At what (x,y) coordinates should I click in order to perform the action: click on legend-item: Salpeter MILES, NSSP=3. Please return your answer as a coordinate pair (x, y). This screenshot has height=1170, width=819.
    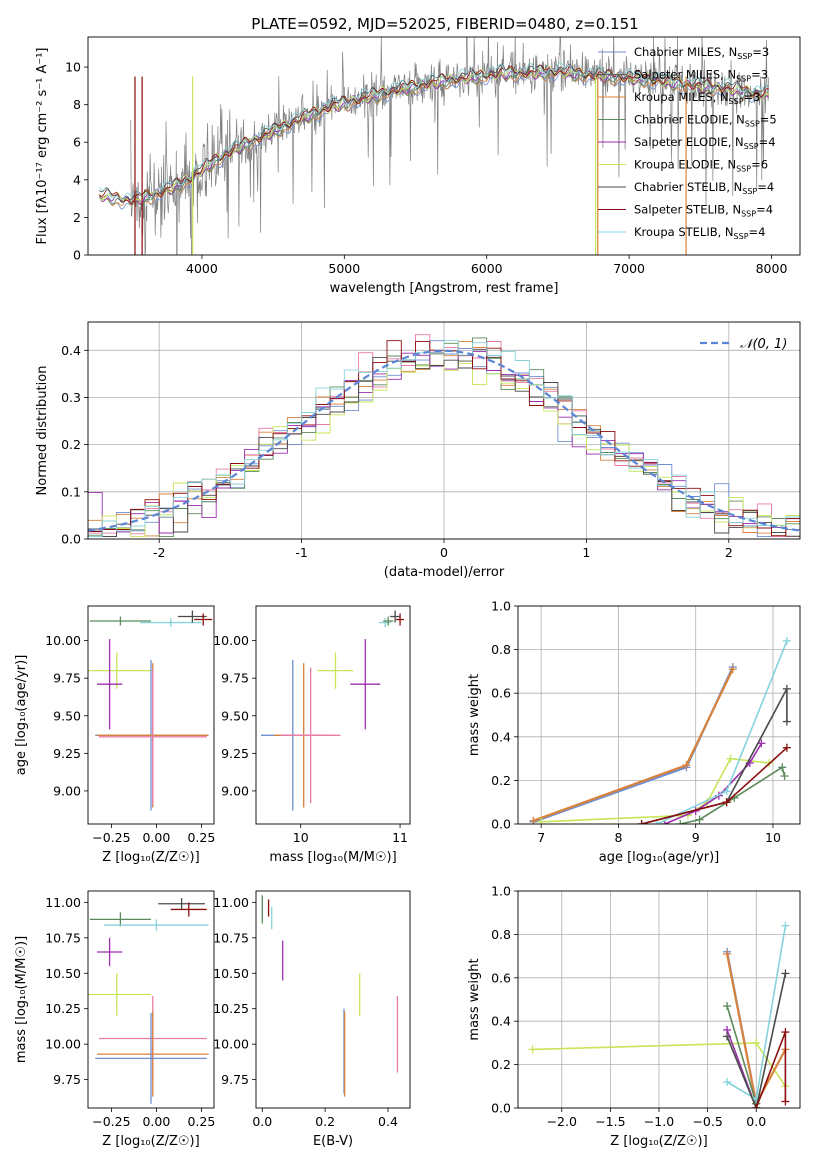
    Looking at the image, I should click on (683, 76).